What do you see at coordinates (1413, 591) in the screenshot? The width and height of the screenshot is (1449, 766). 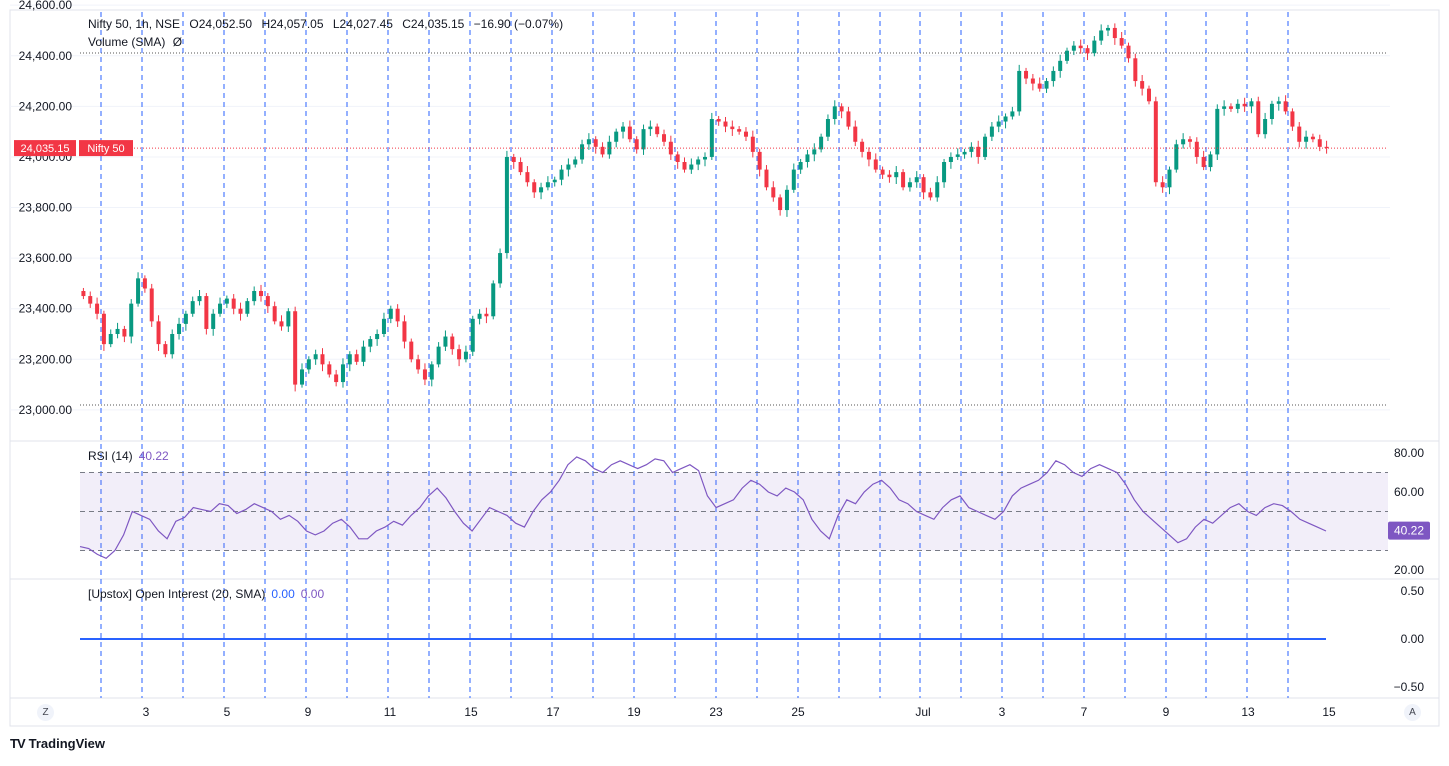 I see `oi-tick-label: 0.50` at bounding box center [1413, 591].